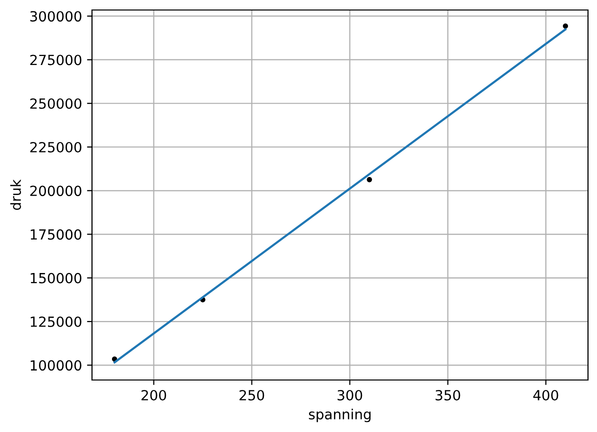  I want to click on y-tick-label: 100000, so click(56, 365).